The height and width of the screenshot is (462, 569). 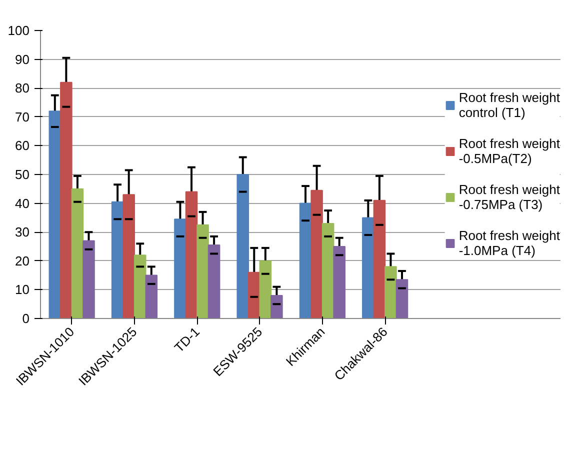 What do you see at coordinates (22, 203) in the screenshot?
I see `y-tick-label: 40` at bounding box center [22, 203].